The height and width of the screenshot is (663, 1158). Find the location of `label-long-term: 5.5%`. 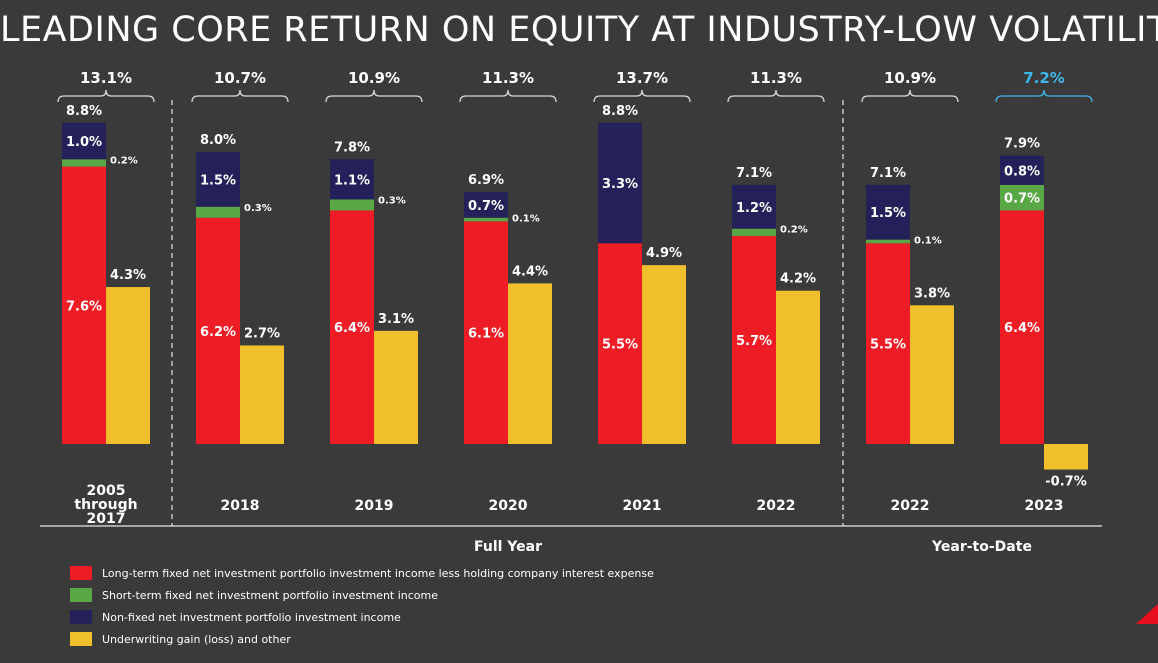

label-long-term: 5.5% is located at coordinates (888, 345).